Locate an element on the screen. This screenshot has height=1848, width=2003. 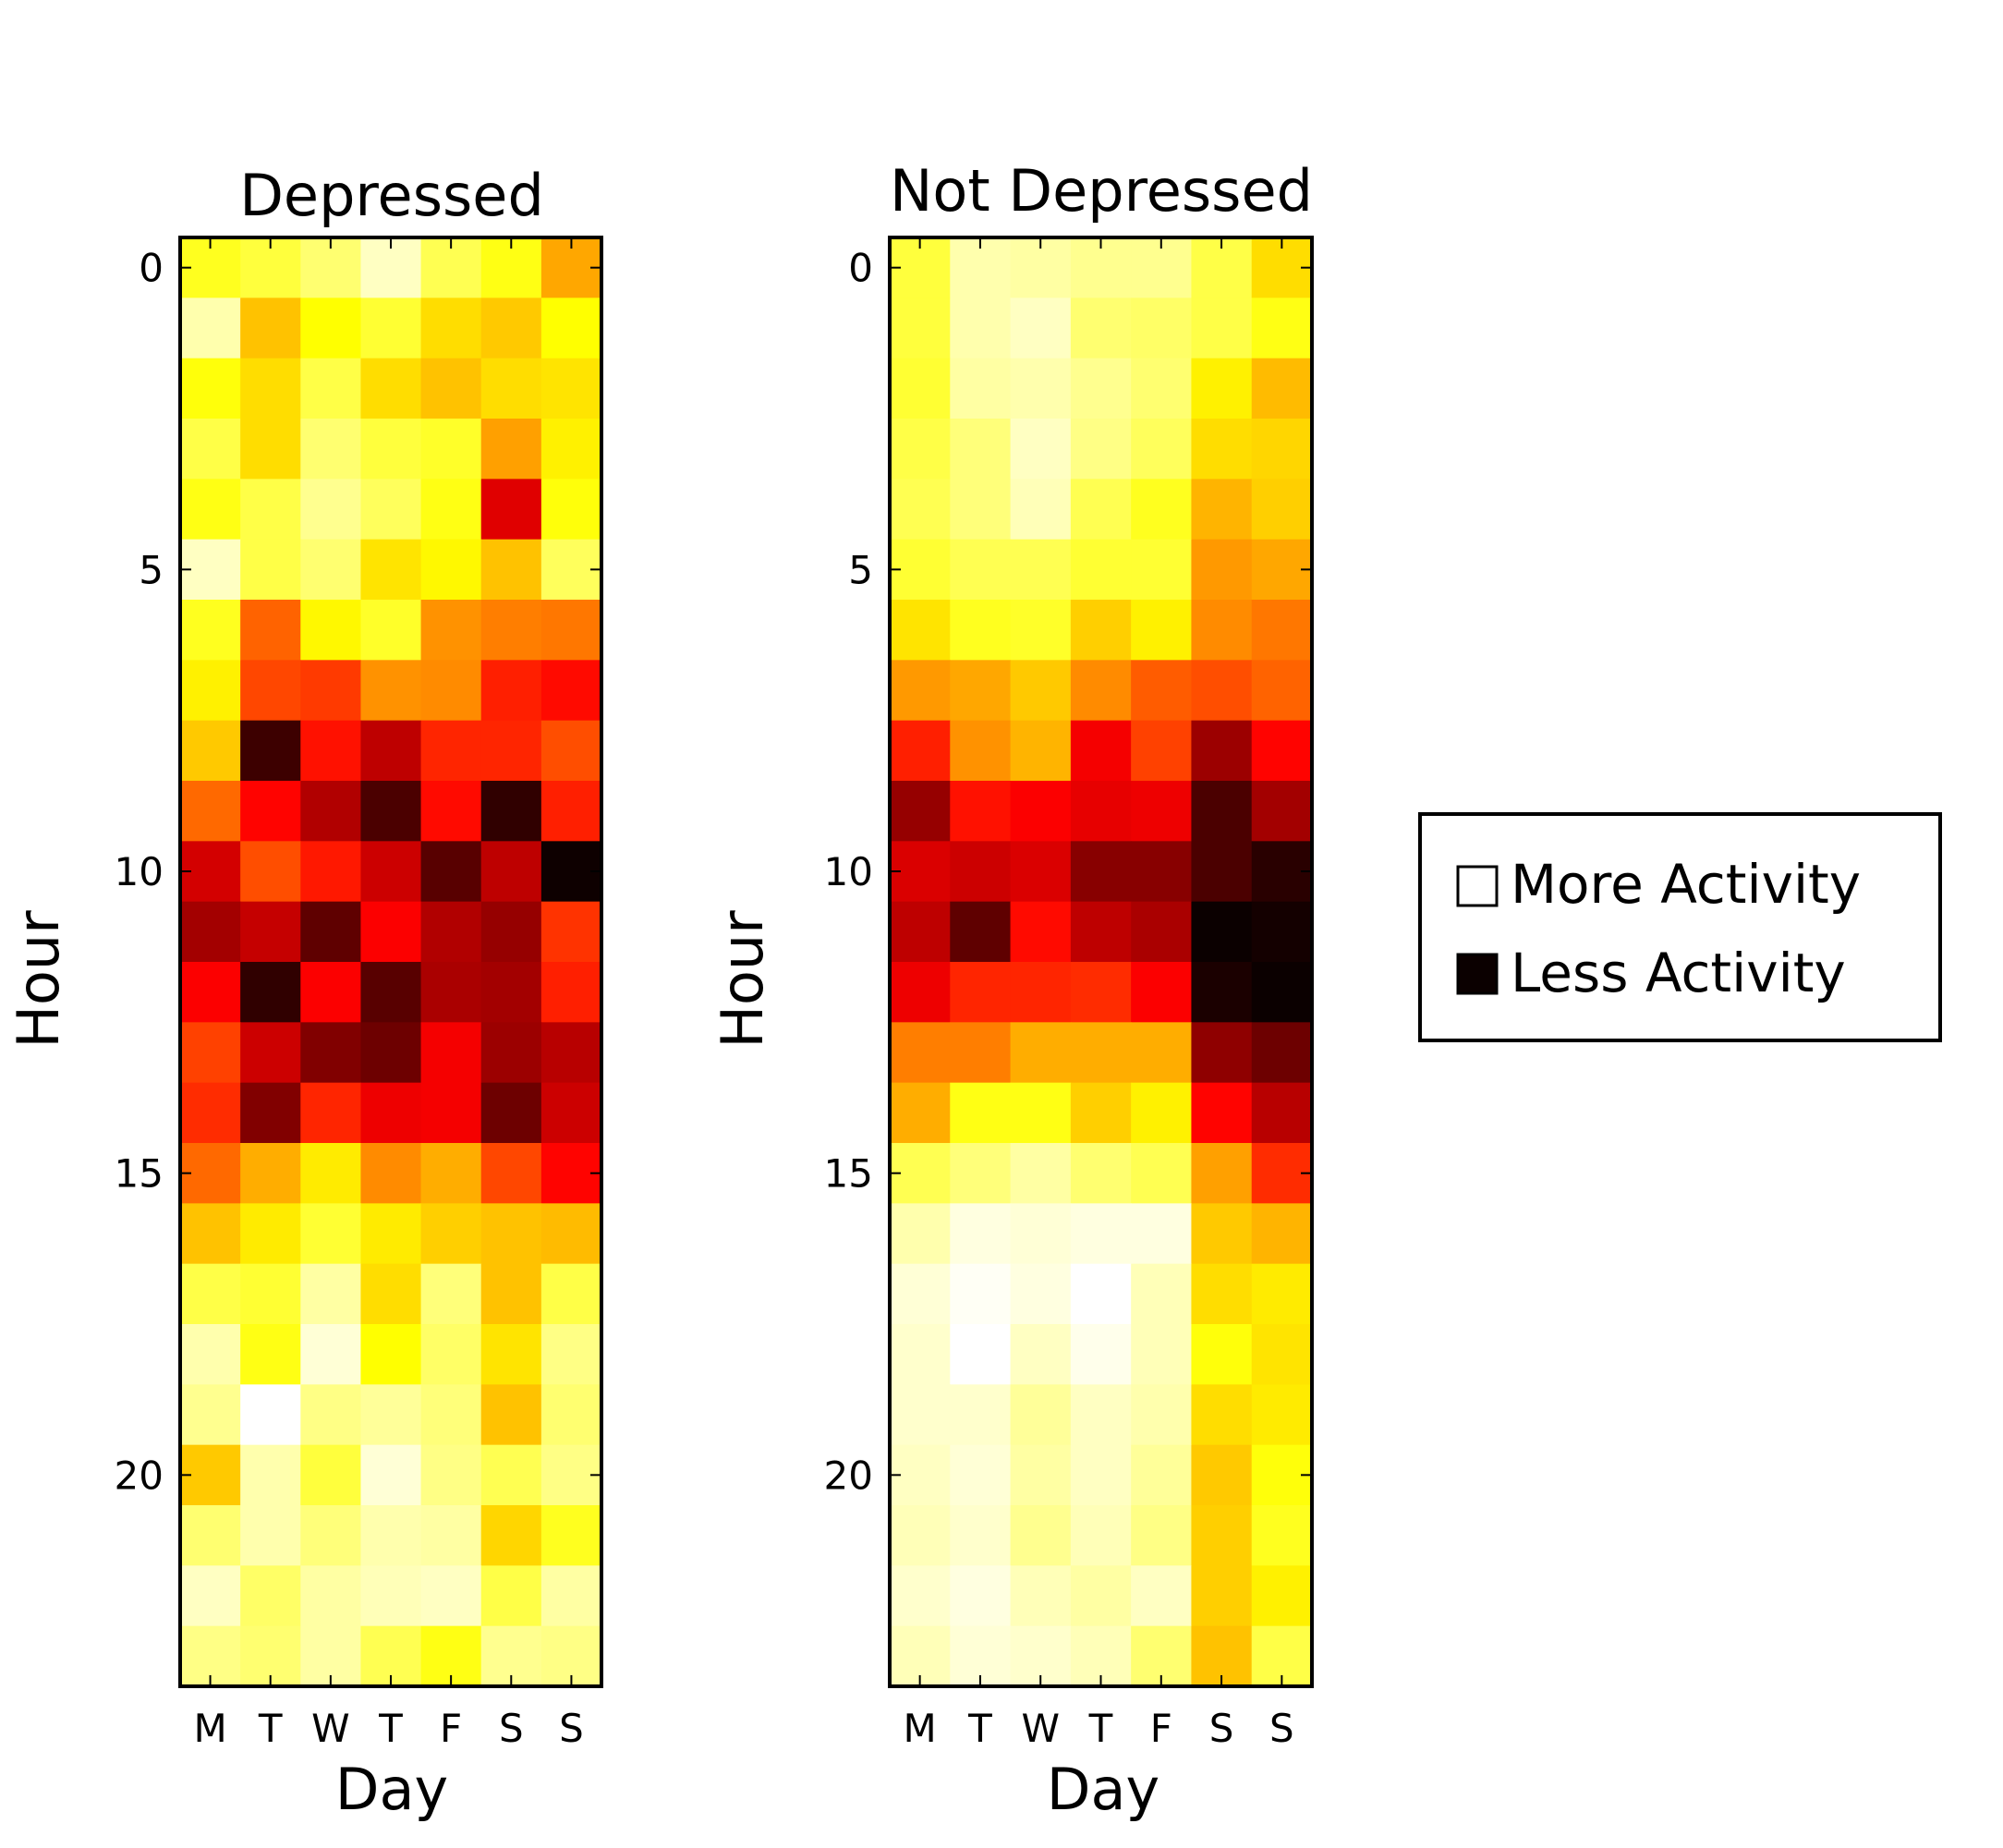
legend-label-more-activity: More Activity is located at coordinates (1686, 884).